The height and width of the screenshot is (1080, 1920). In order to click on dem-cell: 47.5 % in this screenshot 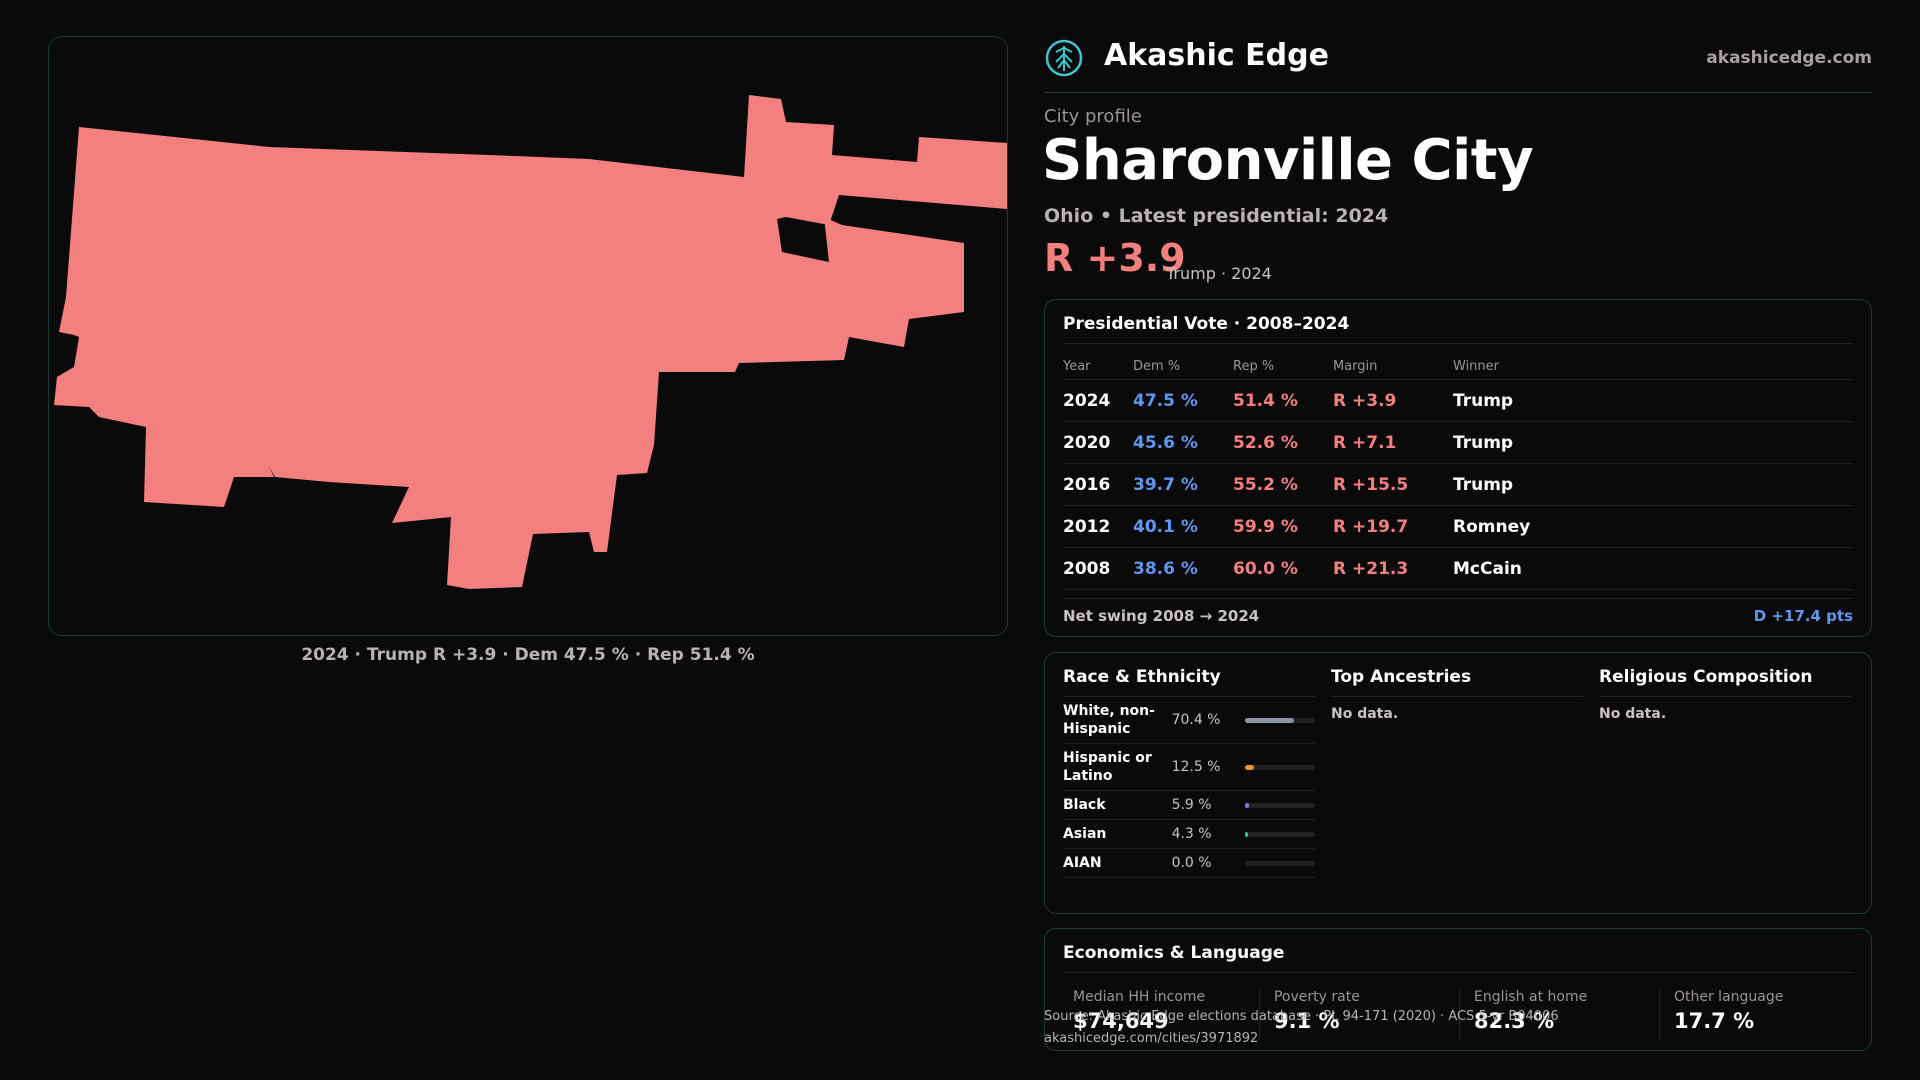, I will do `click(1165, 400)`.